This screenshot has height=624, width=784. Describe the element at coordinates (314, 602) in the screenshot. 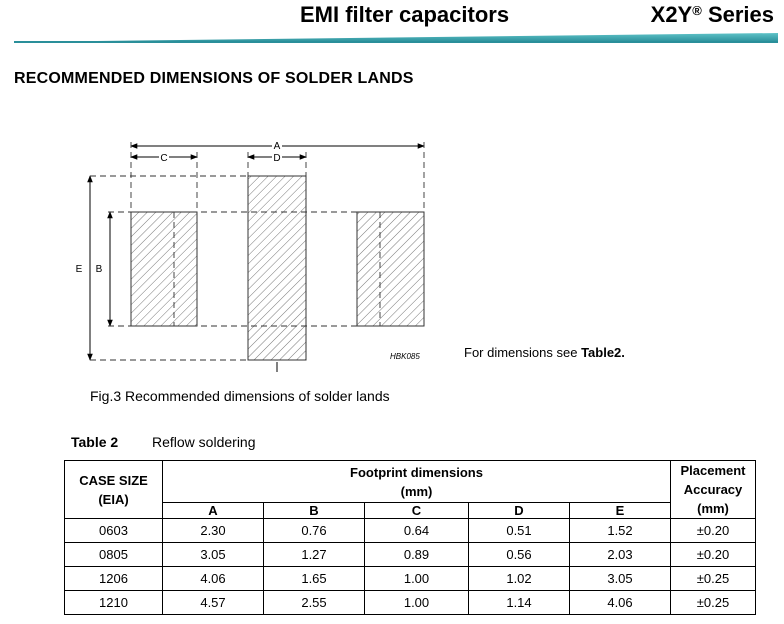

I see `cell-b: 2.55` at that location.